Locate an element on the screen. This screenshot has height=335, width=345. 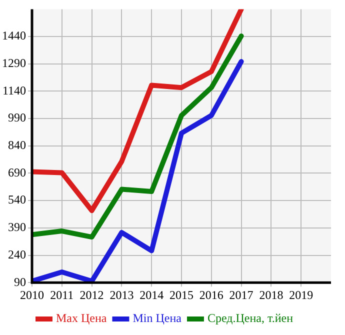
x-tick-label: 2014 is located at coordinates (152, 295).